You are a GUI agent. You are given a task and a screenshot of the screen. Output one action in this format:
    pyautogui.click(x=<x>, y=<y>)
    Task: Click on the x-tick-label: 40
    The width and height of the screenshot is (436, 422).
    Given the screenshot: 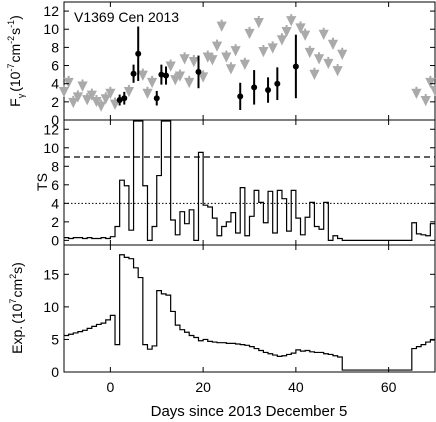 What is the action you would take?
    pyautogui.click(x=296, y=387)
    